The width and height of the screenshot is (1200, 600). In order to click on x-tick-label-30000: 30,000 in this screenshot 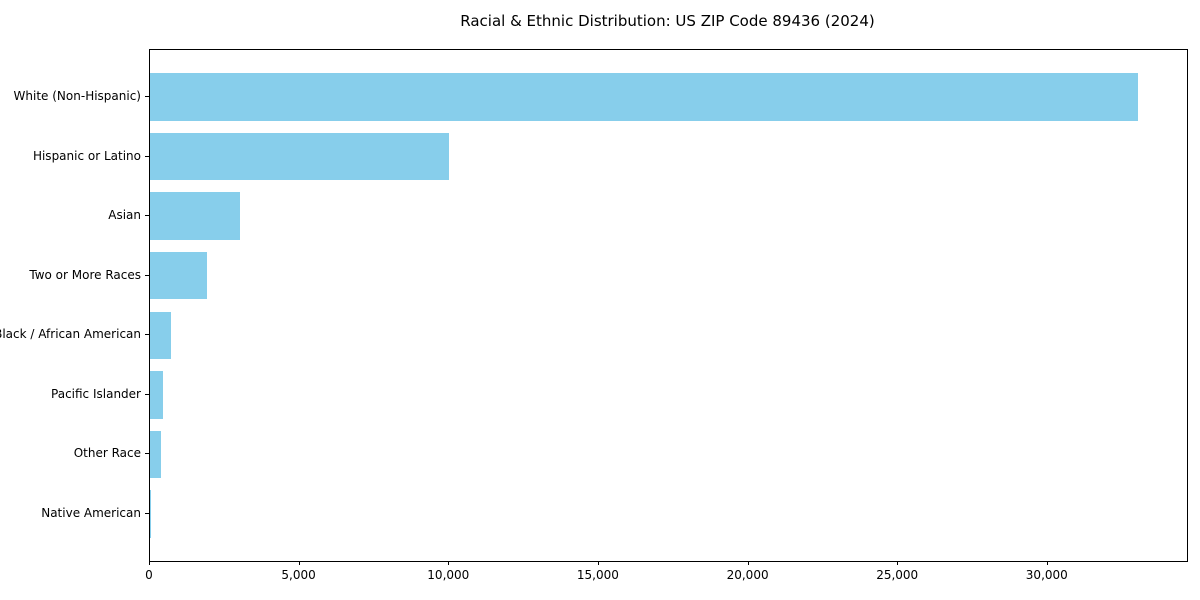, I will do `click(1046, 575)`.